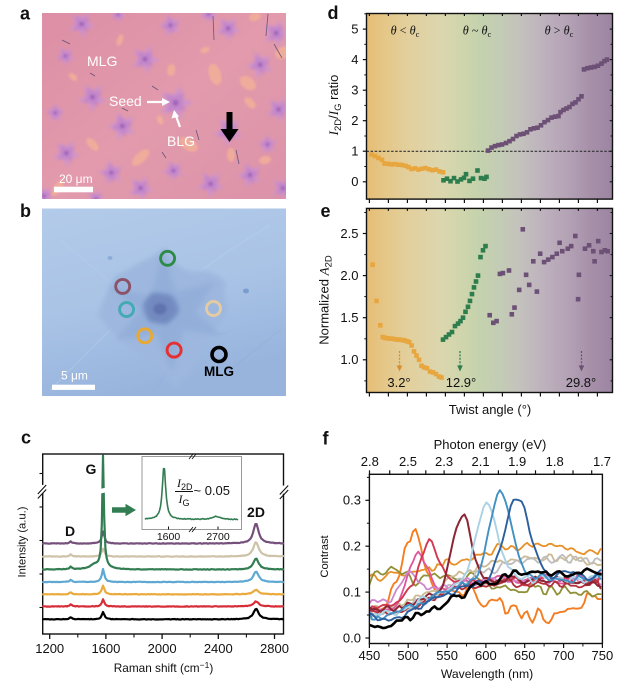  What do you see at coordinates (25, 211) in the screenshot?
I see `svg-text: b` at bounding box center [25, 211].